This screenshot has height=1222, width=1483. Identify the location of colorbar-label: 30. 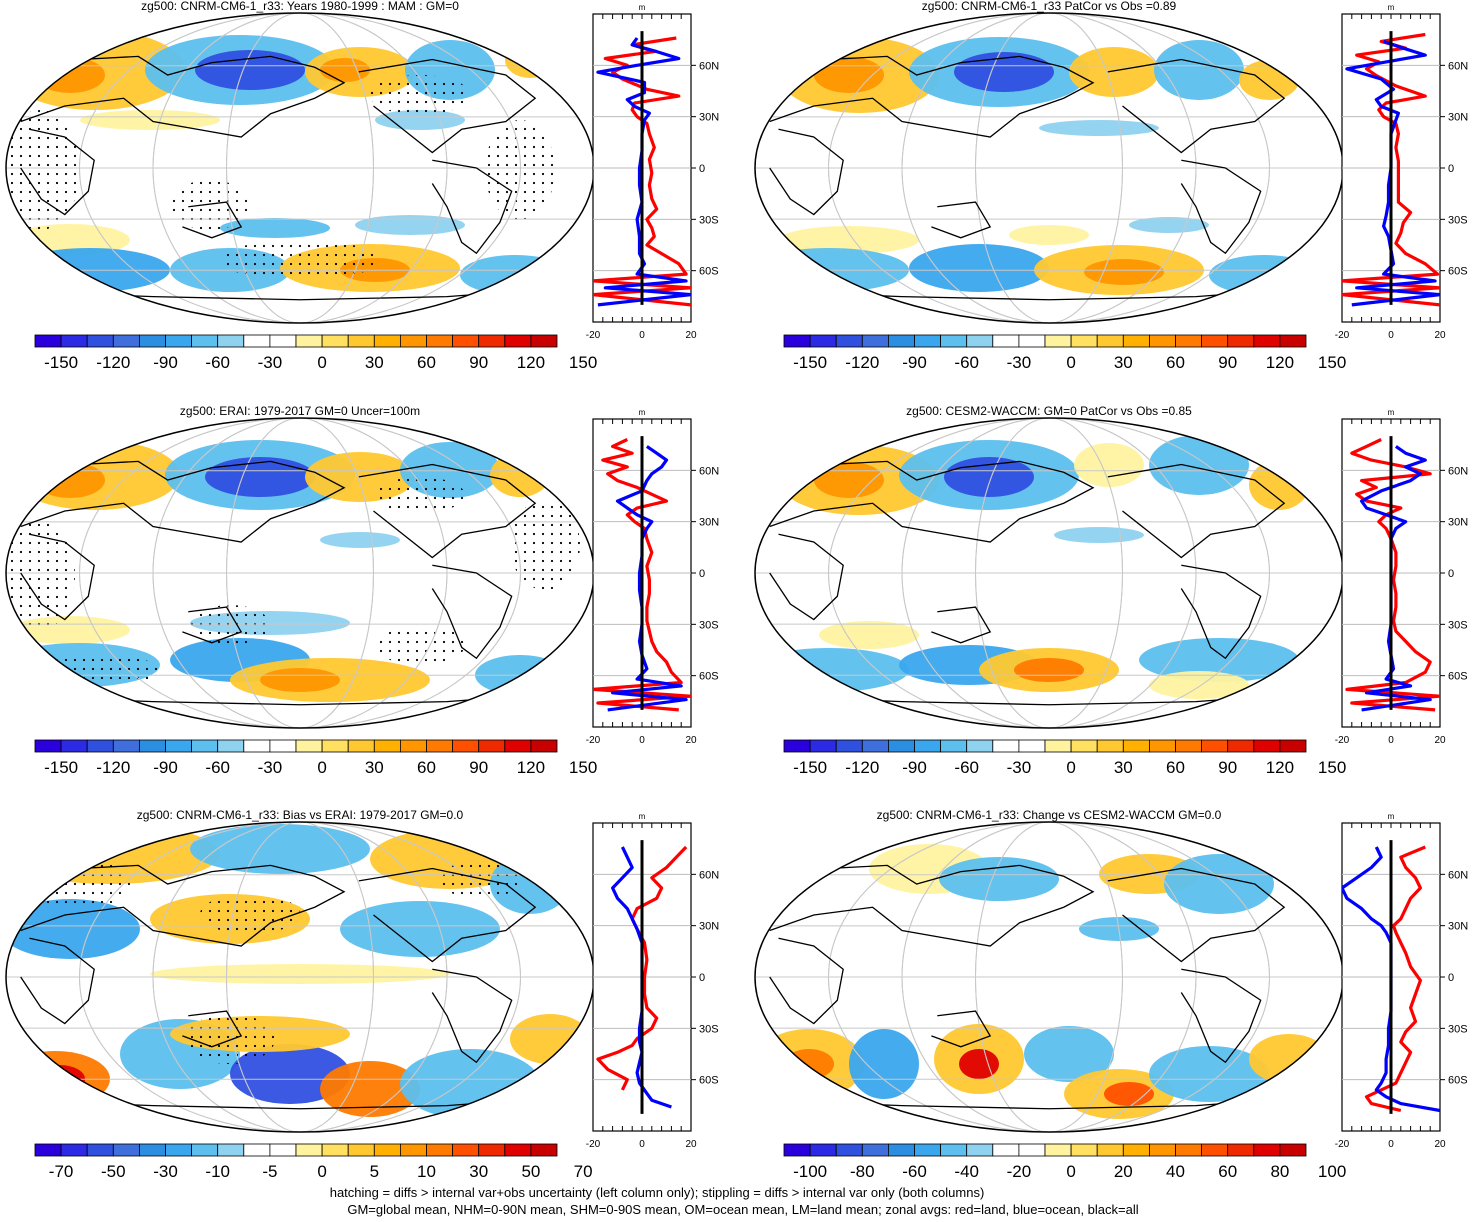
(374, 767).